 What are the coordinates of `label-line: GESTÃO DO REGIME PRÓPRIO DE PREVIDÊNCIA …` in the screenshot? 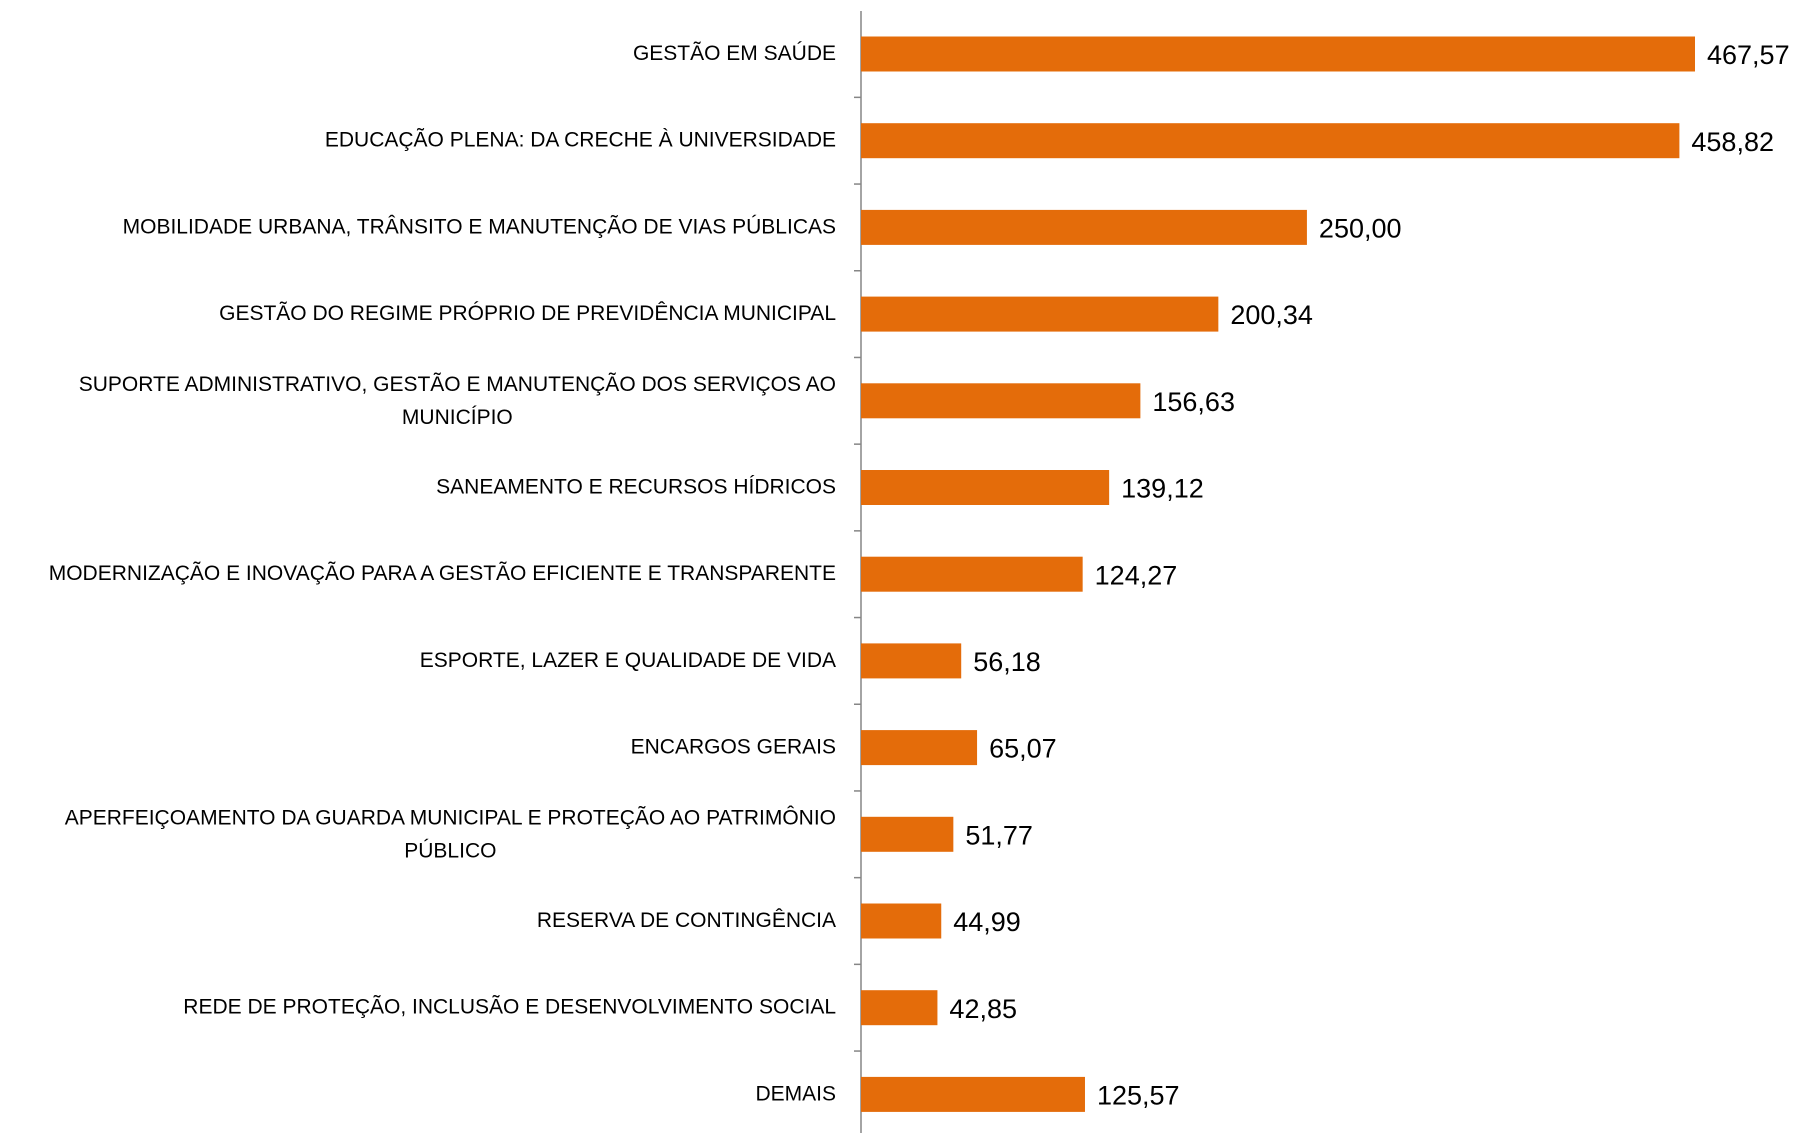 It's located at (527, 313).